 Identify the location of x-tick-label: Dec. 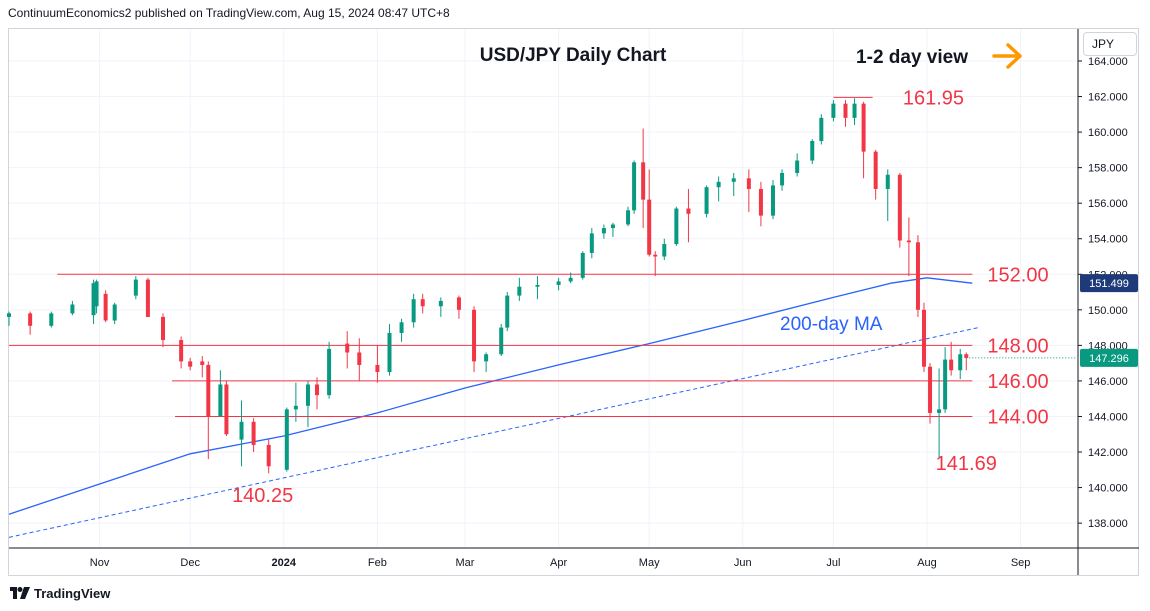
(190, 563).